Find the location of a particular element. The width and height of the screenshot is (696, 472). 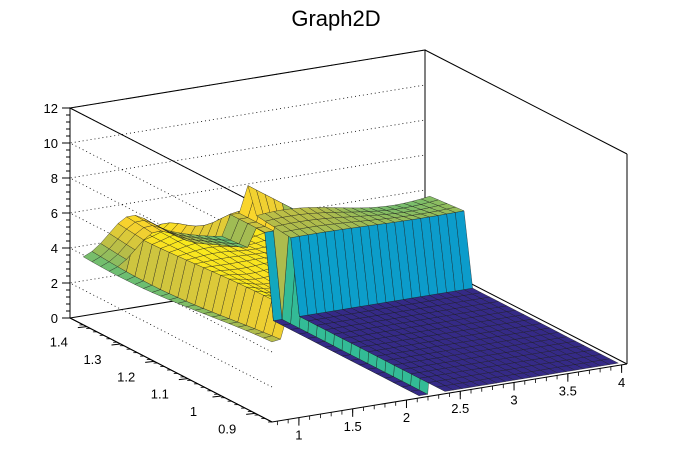

chart-title: Graph2D is located at coordinates (335, 18).